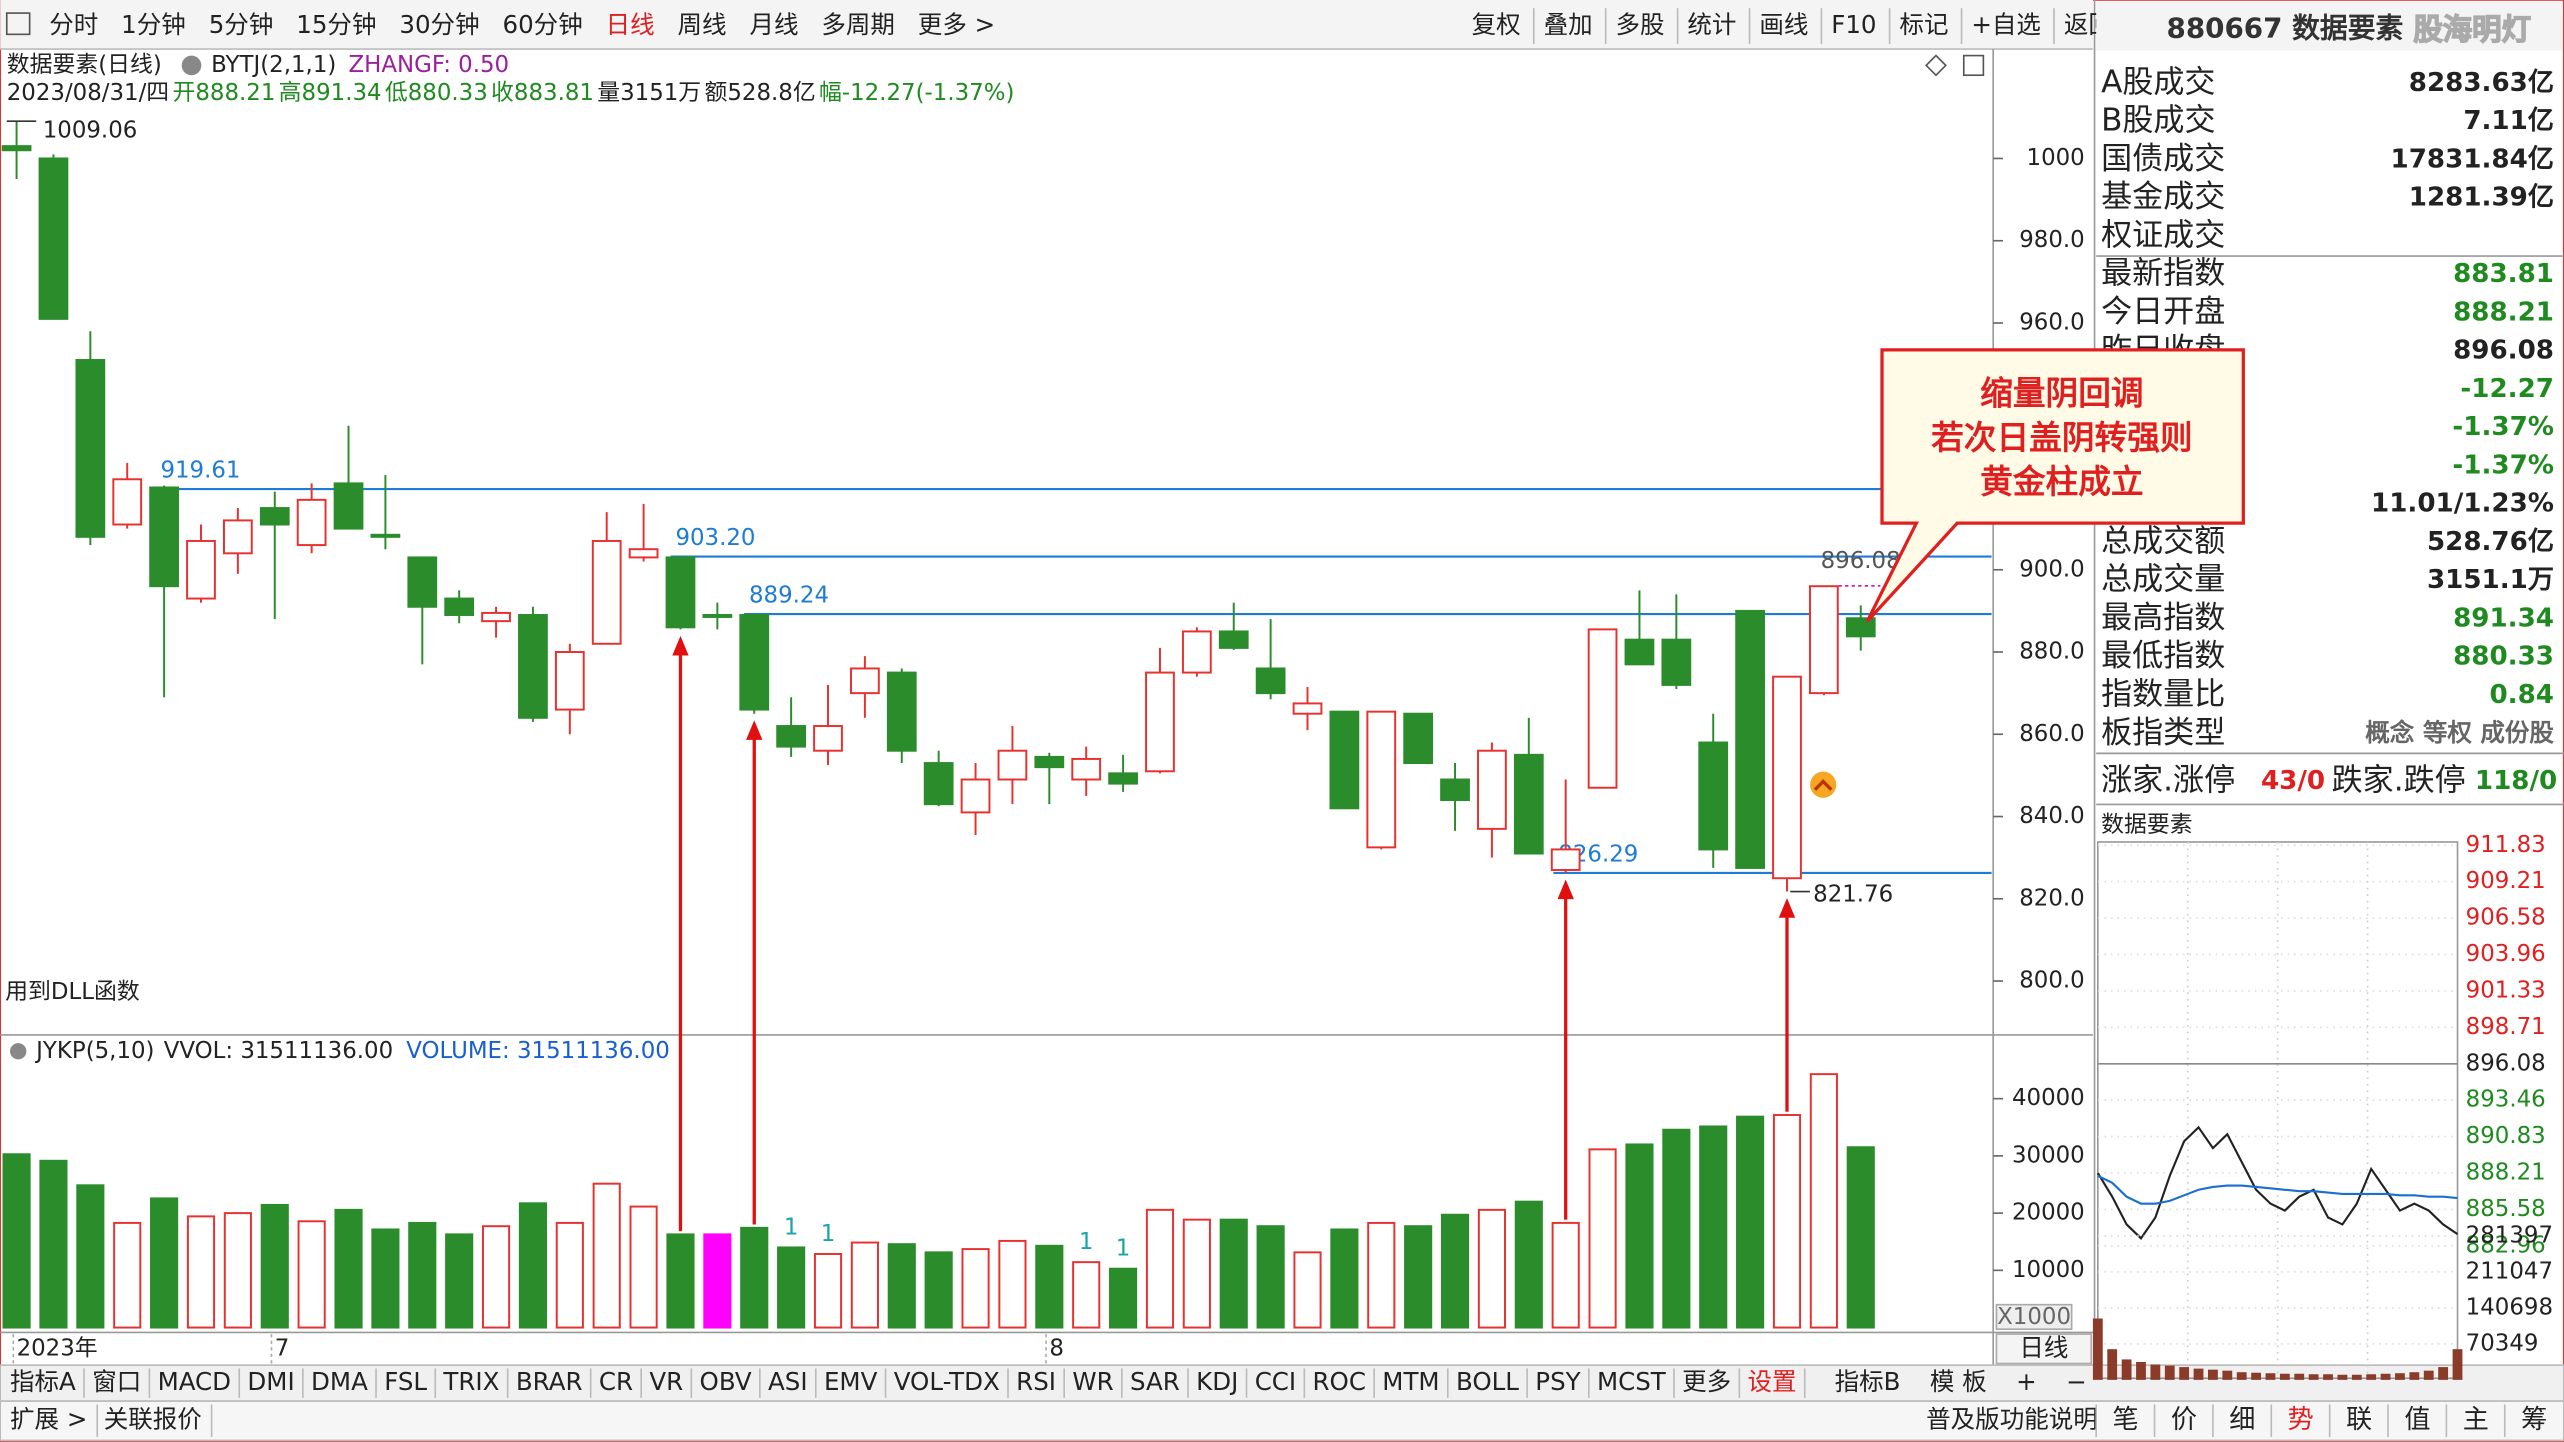 Image resolution: width=2564 pixels, height=1442 pixels. Describe the element at coordinates (2503, 657) in the screenshot. I see `row-value: 880.33` at that location.